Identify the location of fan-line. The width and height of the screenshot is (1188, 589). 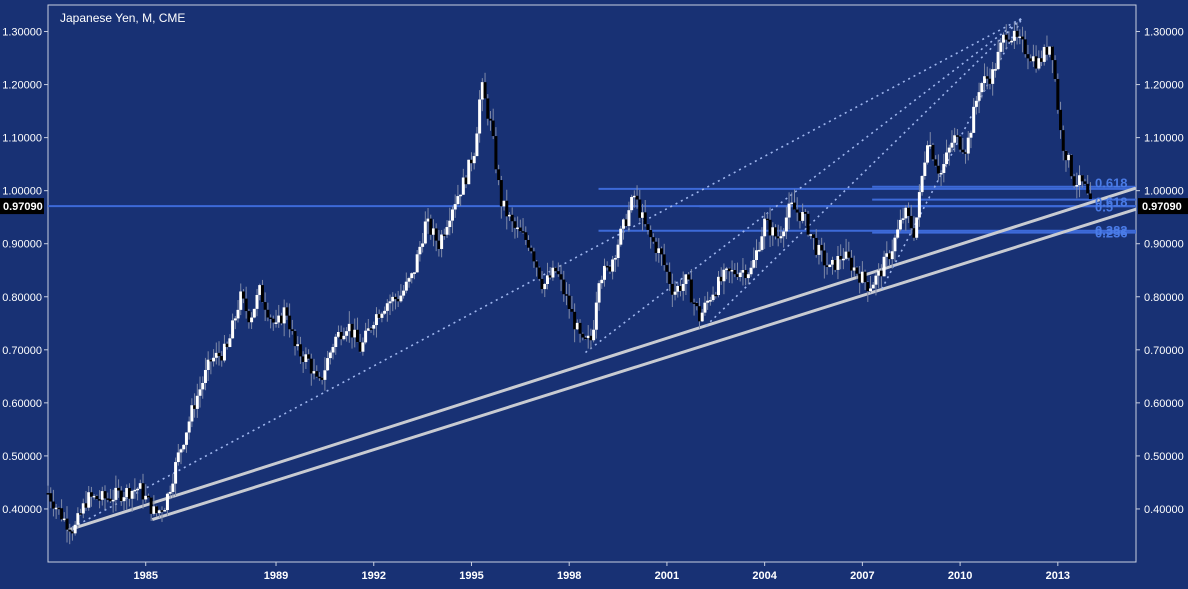
(864, 172).